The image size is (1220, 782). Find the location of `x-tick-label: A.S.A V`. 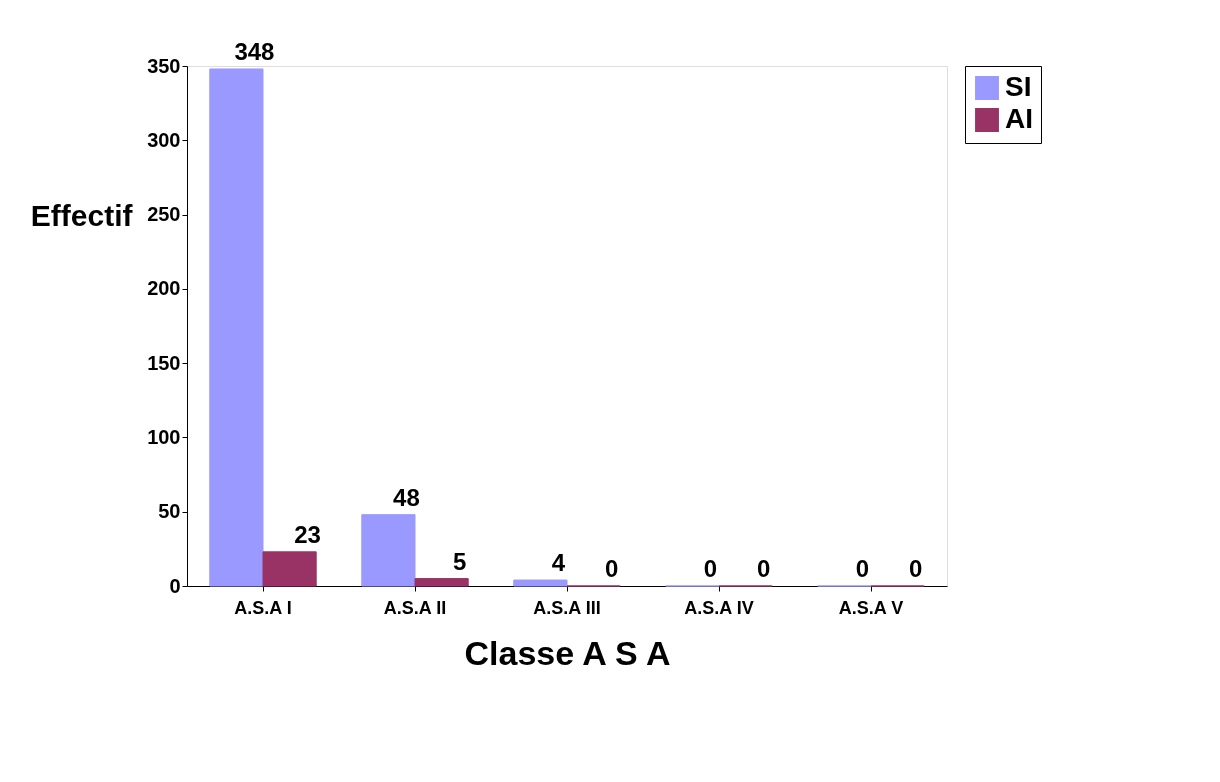

x-tick-label: A.S.A V is located at coordinates (871, 607).